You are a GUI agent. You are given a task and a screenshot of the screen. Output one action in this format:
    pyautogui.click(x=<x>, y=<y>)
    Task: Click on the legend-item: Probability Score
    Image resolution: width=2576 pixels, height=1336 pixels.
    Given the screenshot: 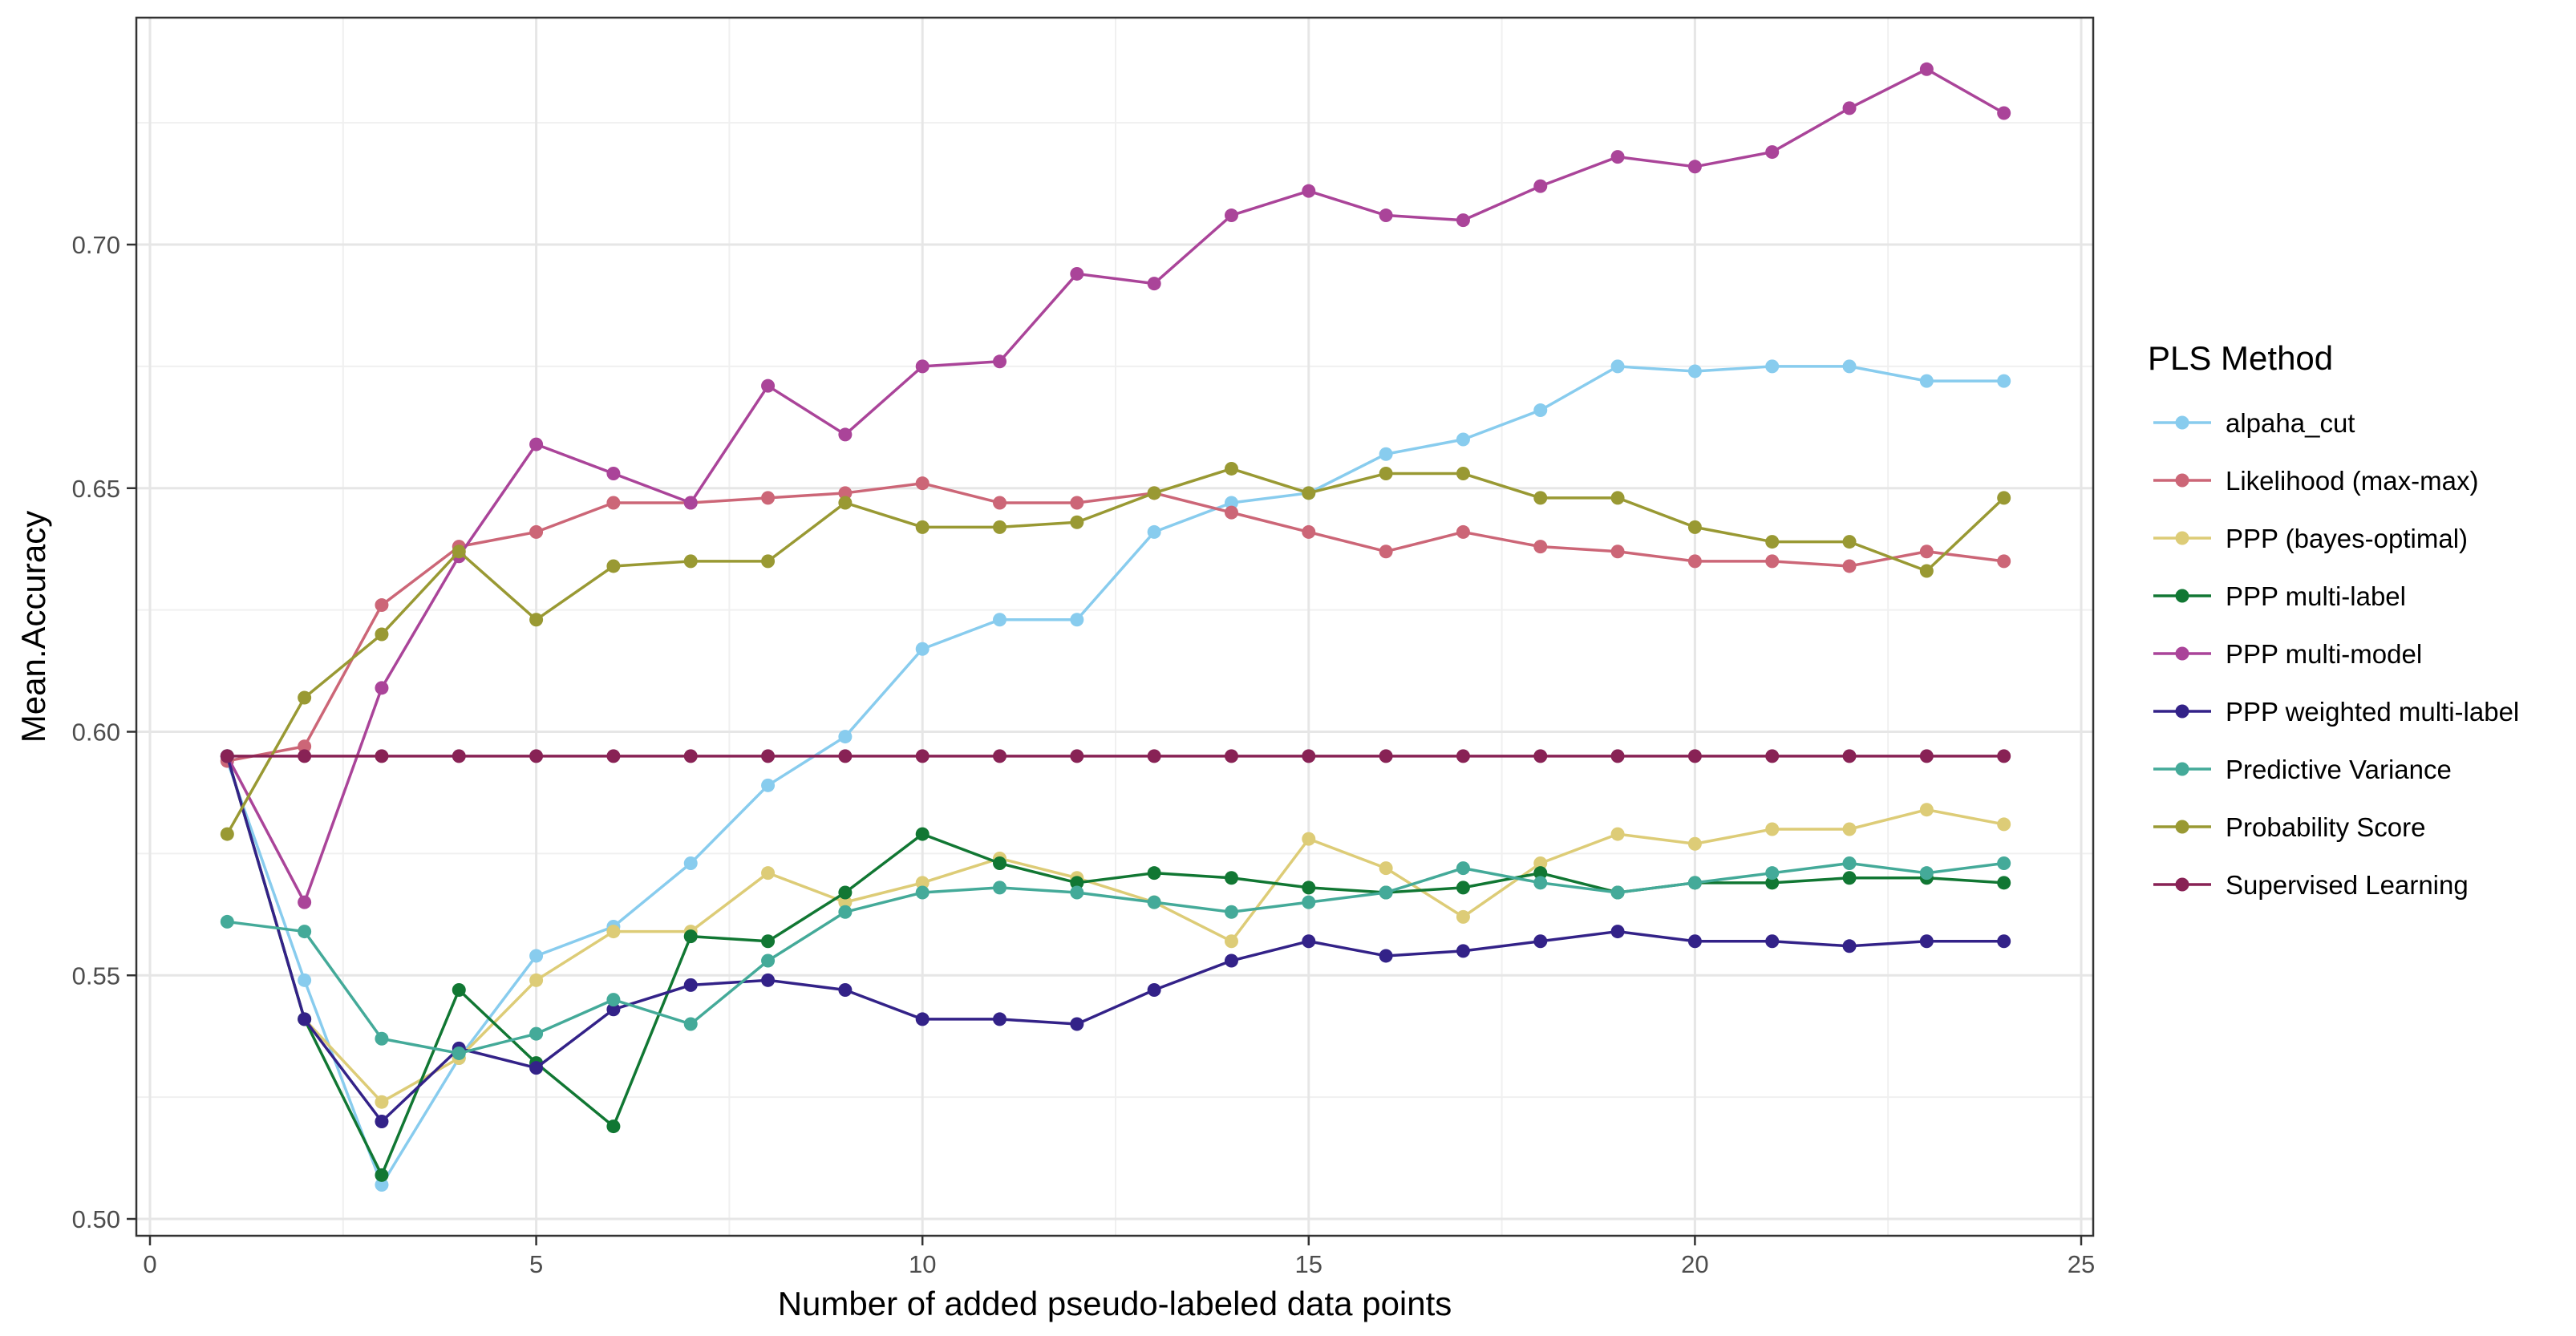 What is the action you would take?
    pyautogui.click(x=2289, y=827)
    